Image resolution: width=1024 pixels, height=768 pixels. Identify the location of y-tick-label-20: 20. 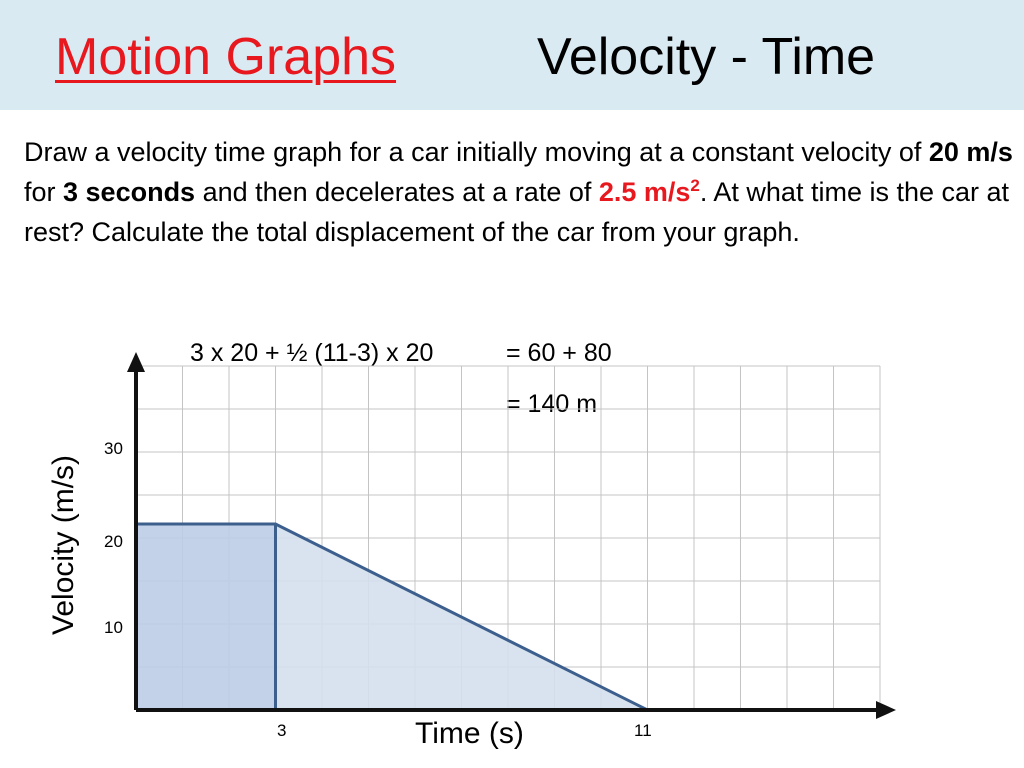
(113, 541).